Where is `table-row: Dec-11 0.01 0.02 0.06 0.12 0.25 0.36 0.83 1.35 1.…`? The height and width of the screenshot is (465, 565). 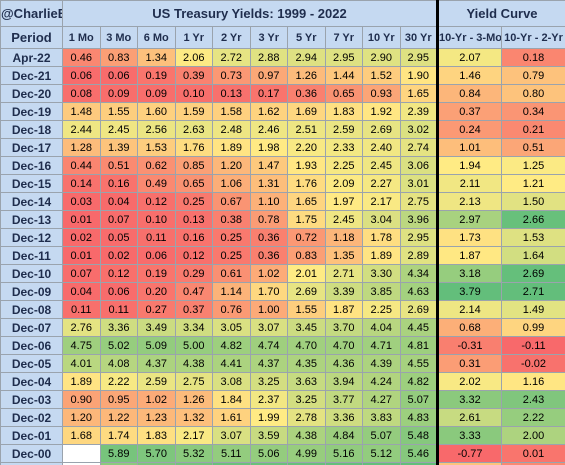
table-row: Dec-11 0.01 0.02 0.06 0.12 0.25 0.36 0.83 1.35 1.… is located at coordinates (282, 255).